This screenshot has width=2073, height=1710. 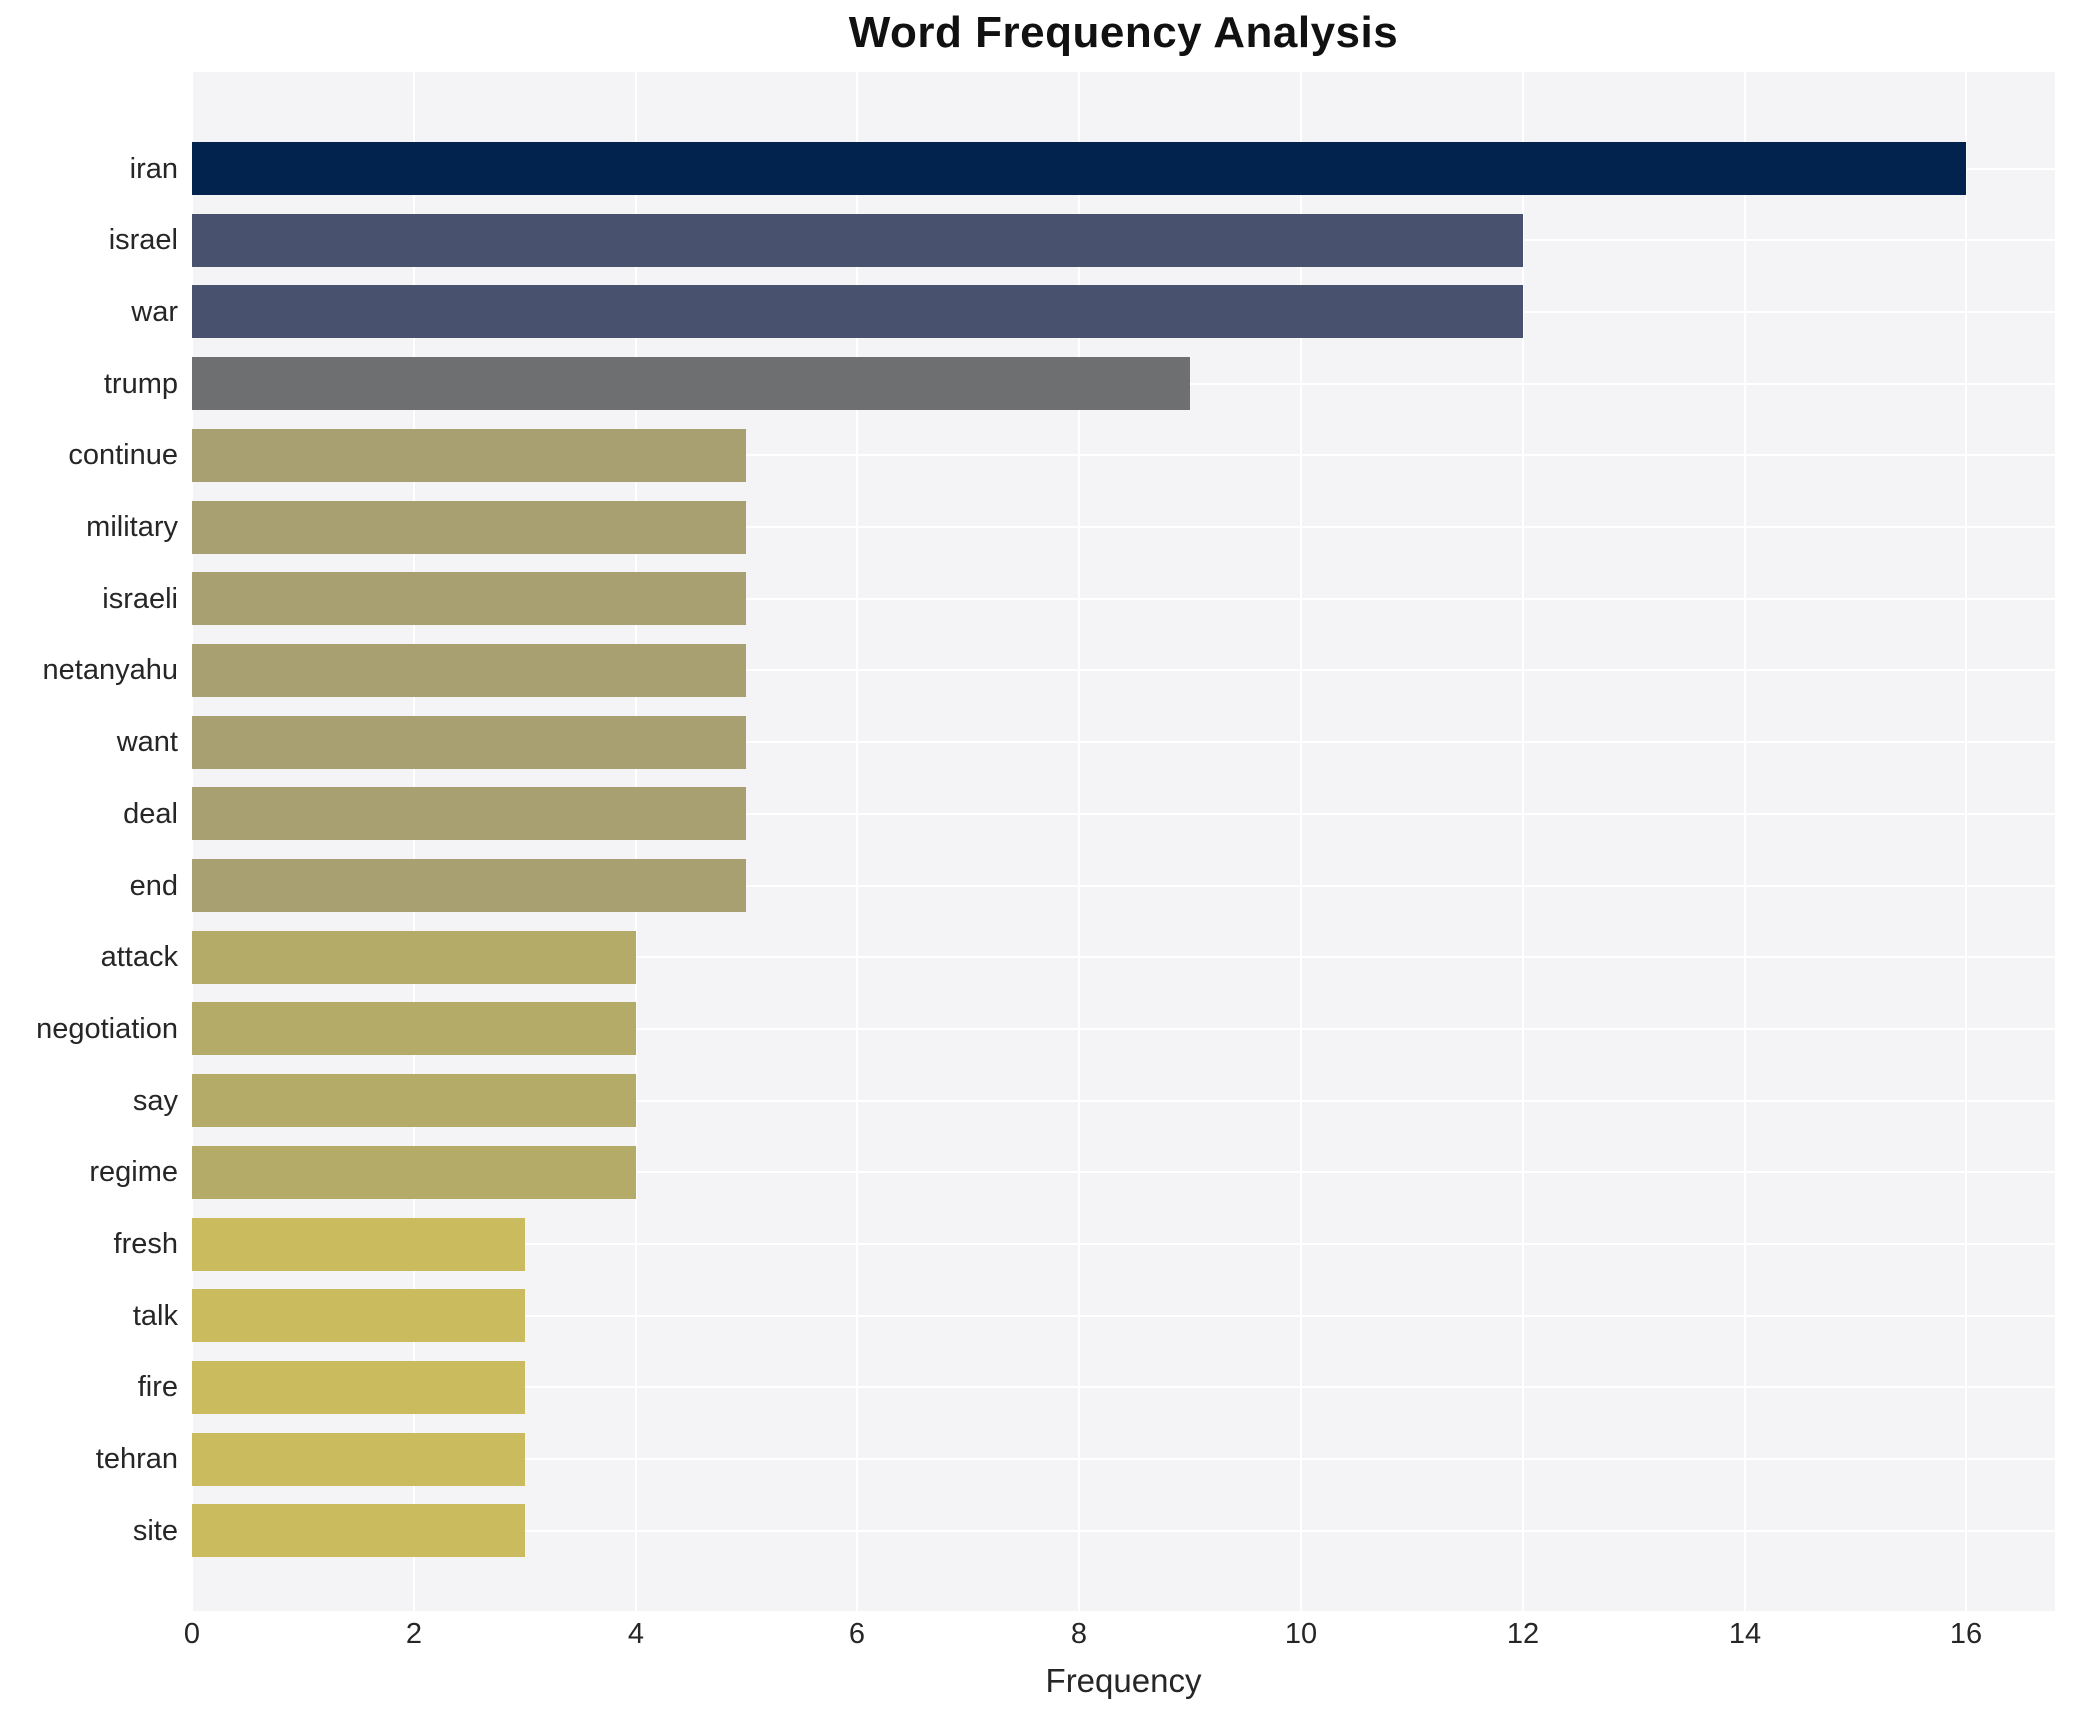 I want to click on x-tick-label-6: 6, so click(x=857, y=1634).